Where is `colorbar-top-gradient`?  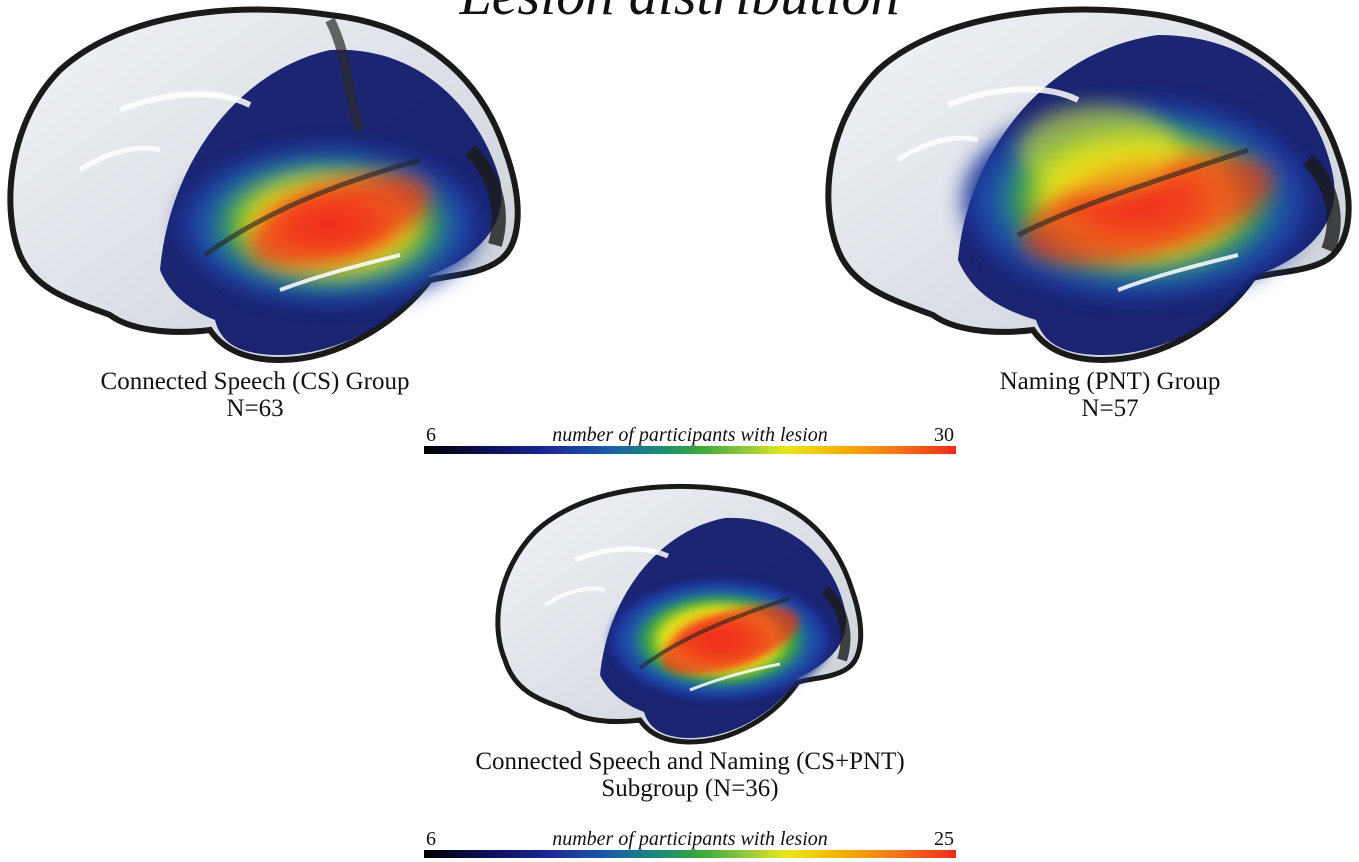 colorbar-top-gradient is located at coordinates (690, 450).